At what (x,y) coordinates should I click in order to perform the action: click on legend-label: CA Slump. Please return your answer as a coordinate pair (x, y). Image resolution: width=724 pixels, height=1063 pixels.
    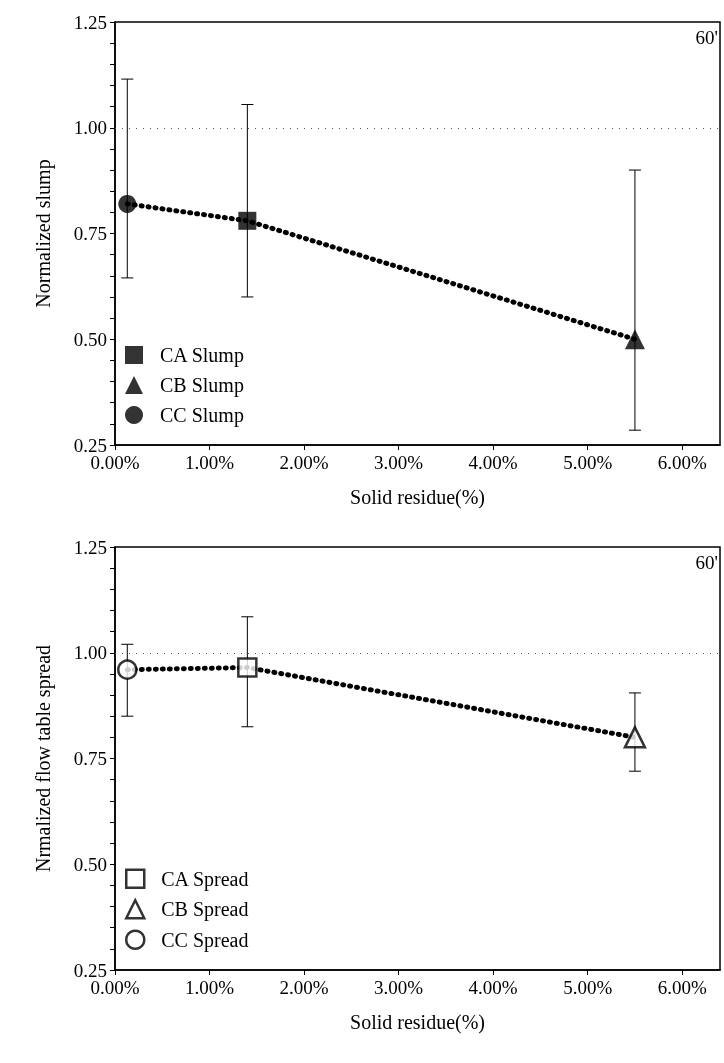
    Looking at the image, I should click on (202, 355).